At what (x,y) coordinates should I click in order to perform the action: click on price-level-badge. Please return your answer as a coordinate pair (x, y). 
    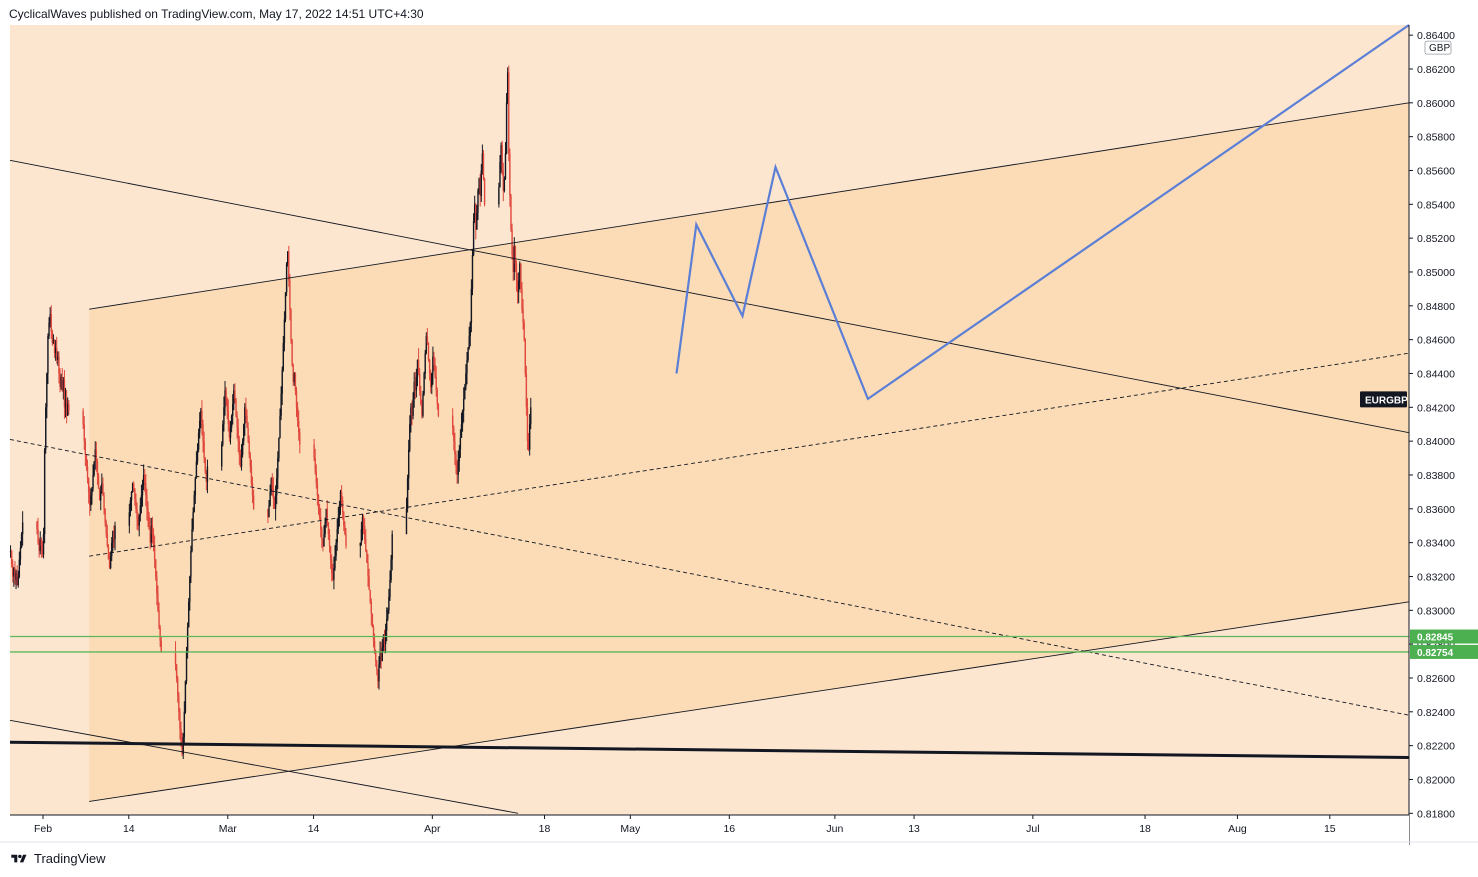
    Looking at the image, I should click on (1444, 651).